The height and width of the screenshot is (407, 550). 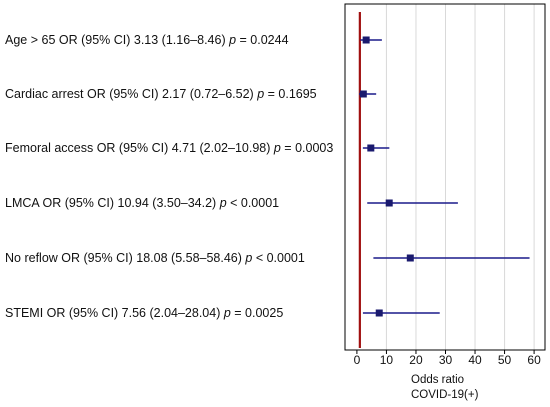 What do you see at coordinates (112, 203) in the screenshot?
I see `row-label-text: LMCA OR (95% CI) 10.94 (3.50–34.2)` at bounding box center [112, 203].